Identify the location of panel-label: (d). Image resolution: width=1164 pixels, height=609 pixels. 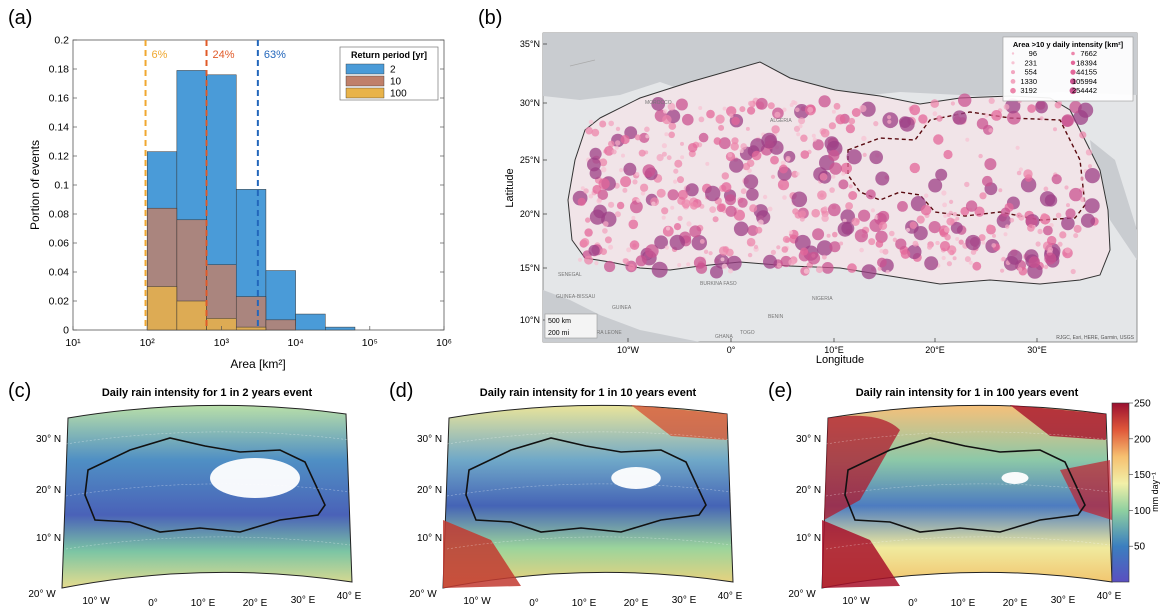
(401, 391).